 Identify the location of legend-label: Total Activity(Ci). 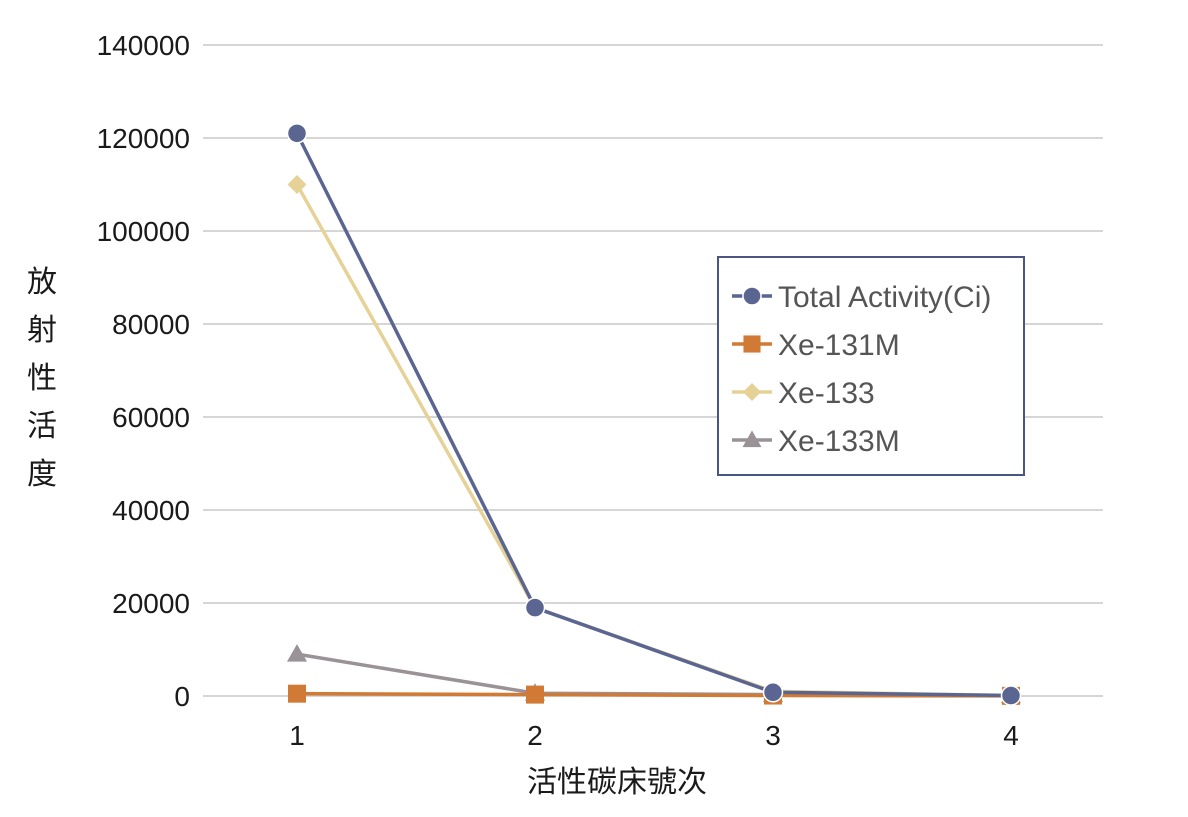
(884, 297).